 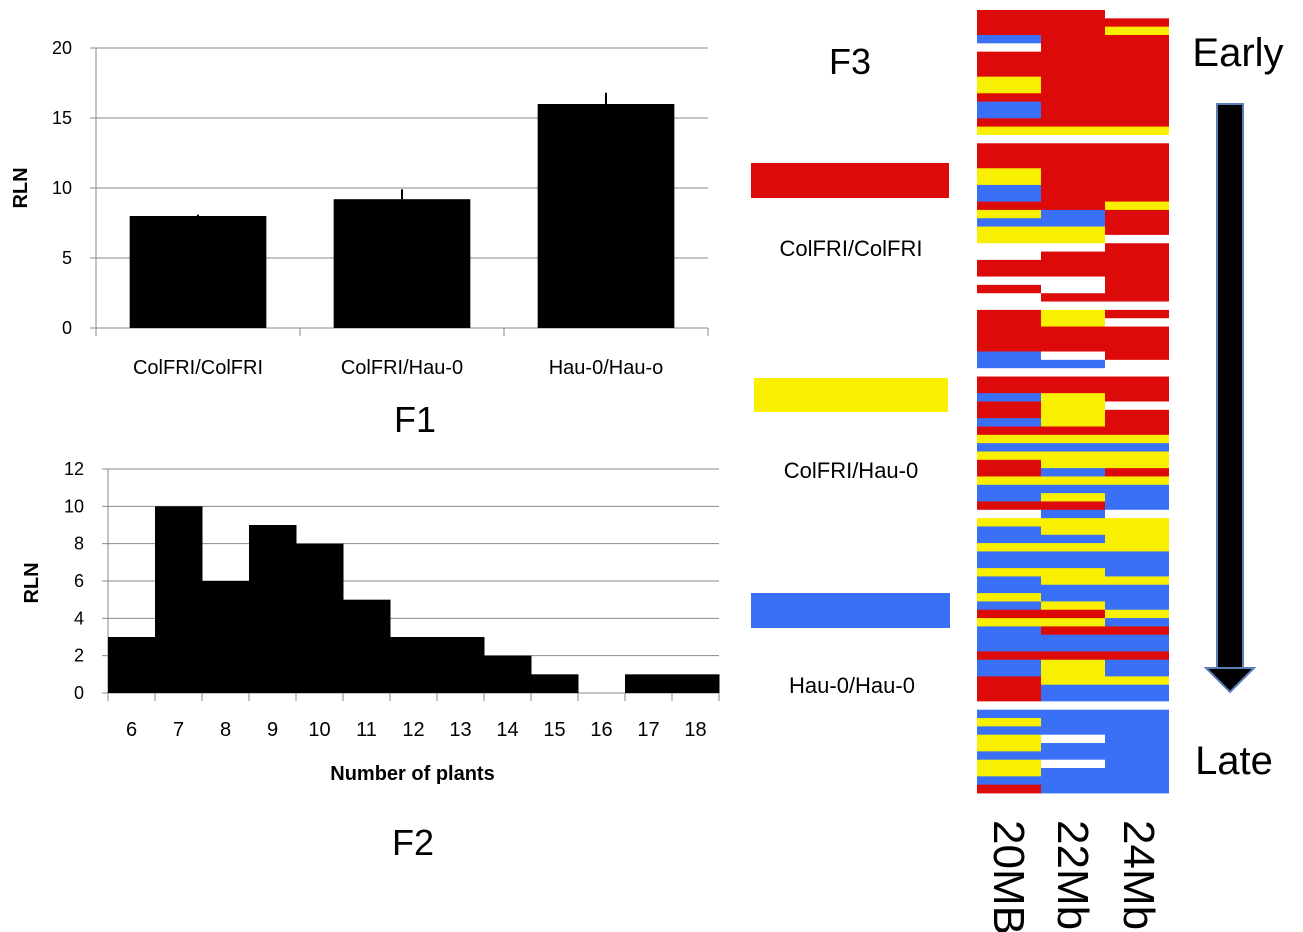 I want to click on f2-xtick-label: 6, so click(x=131, y=730).